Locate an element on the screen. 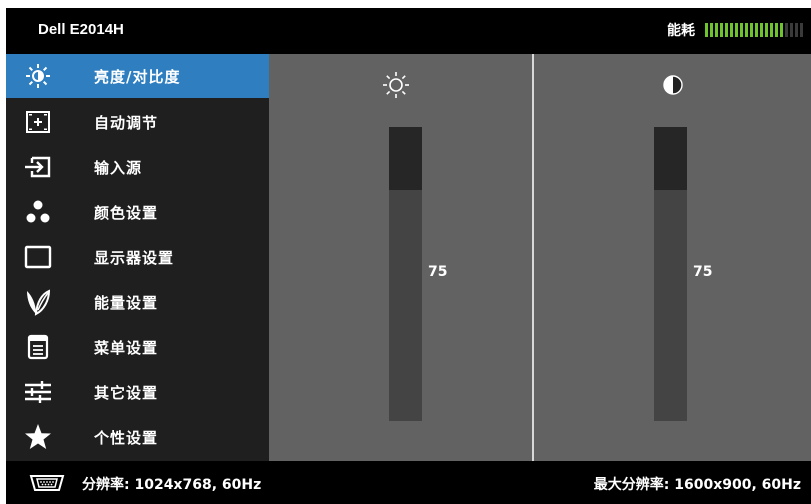 The width and height of the screenshot is (811, 504). panel-divider is located at coordinates (533, 257).